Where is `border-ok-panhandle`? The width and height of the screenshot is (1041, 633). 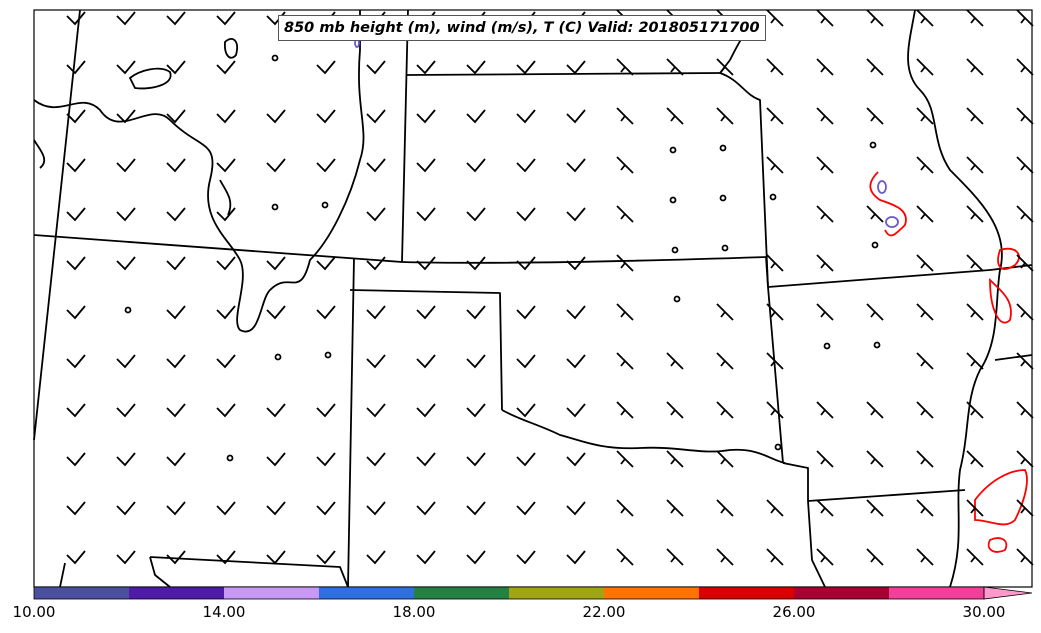
border-ok-panhandle is located at coordinates (426, 350).